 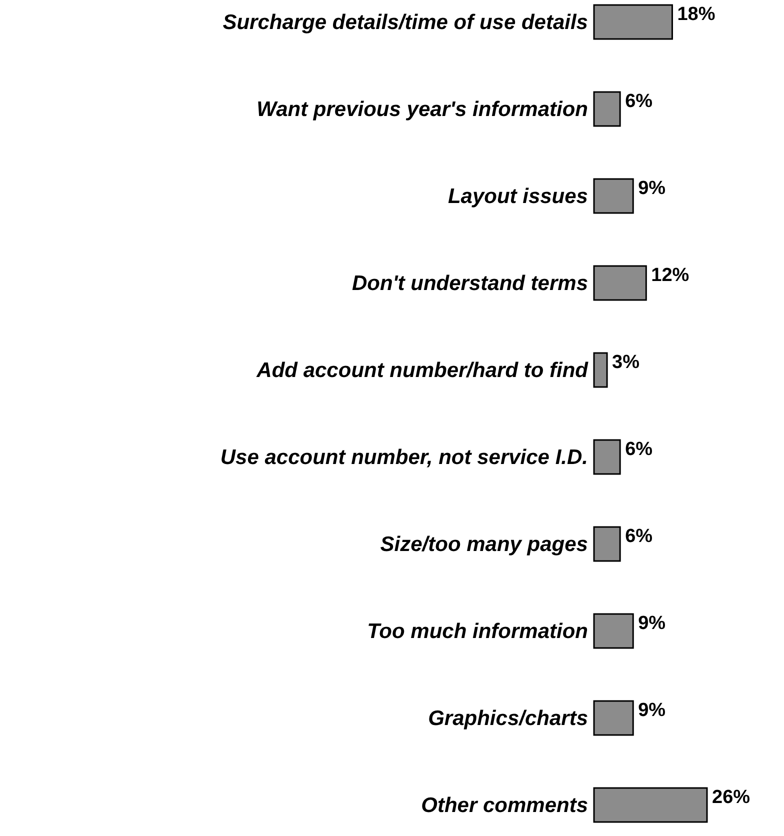 What do you see at coordinates (484, 544) in the screenshot?
I see `y-tick-label: Size/too many pages` at bounding box center [484, 544].